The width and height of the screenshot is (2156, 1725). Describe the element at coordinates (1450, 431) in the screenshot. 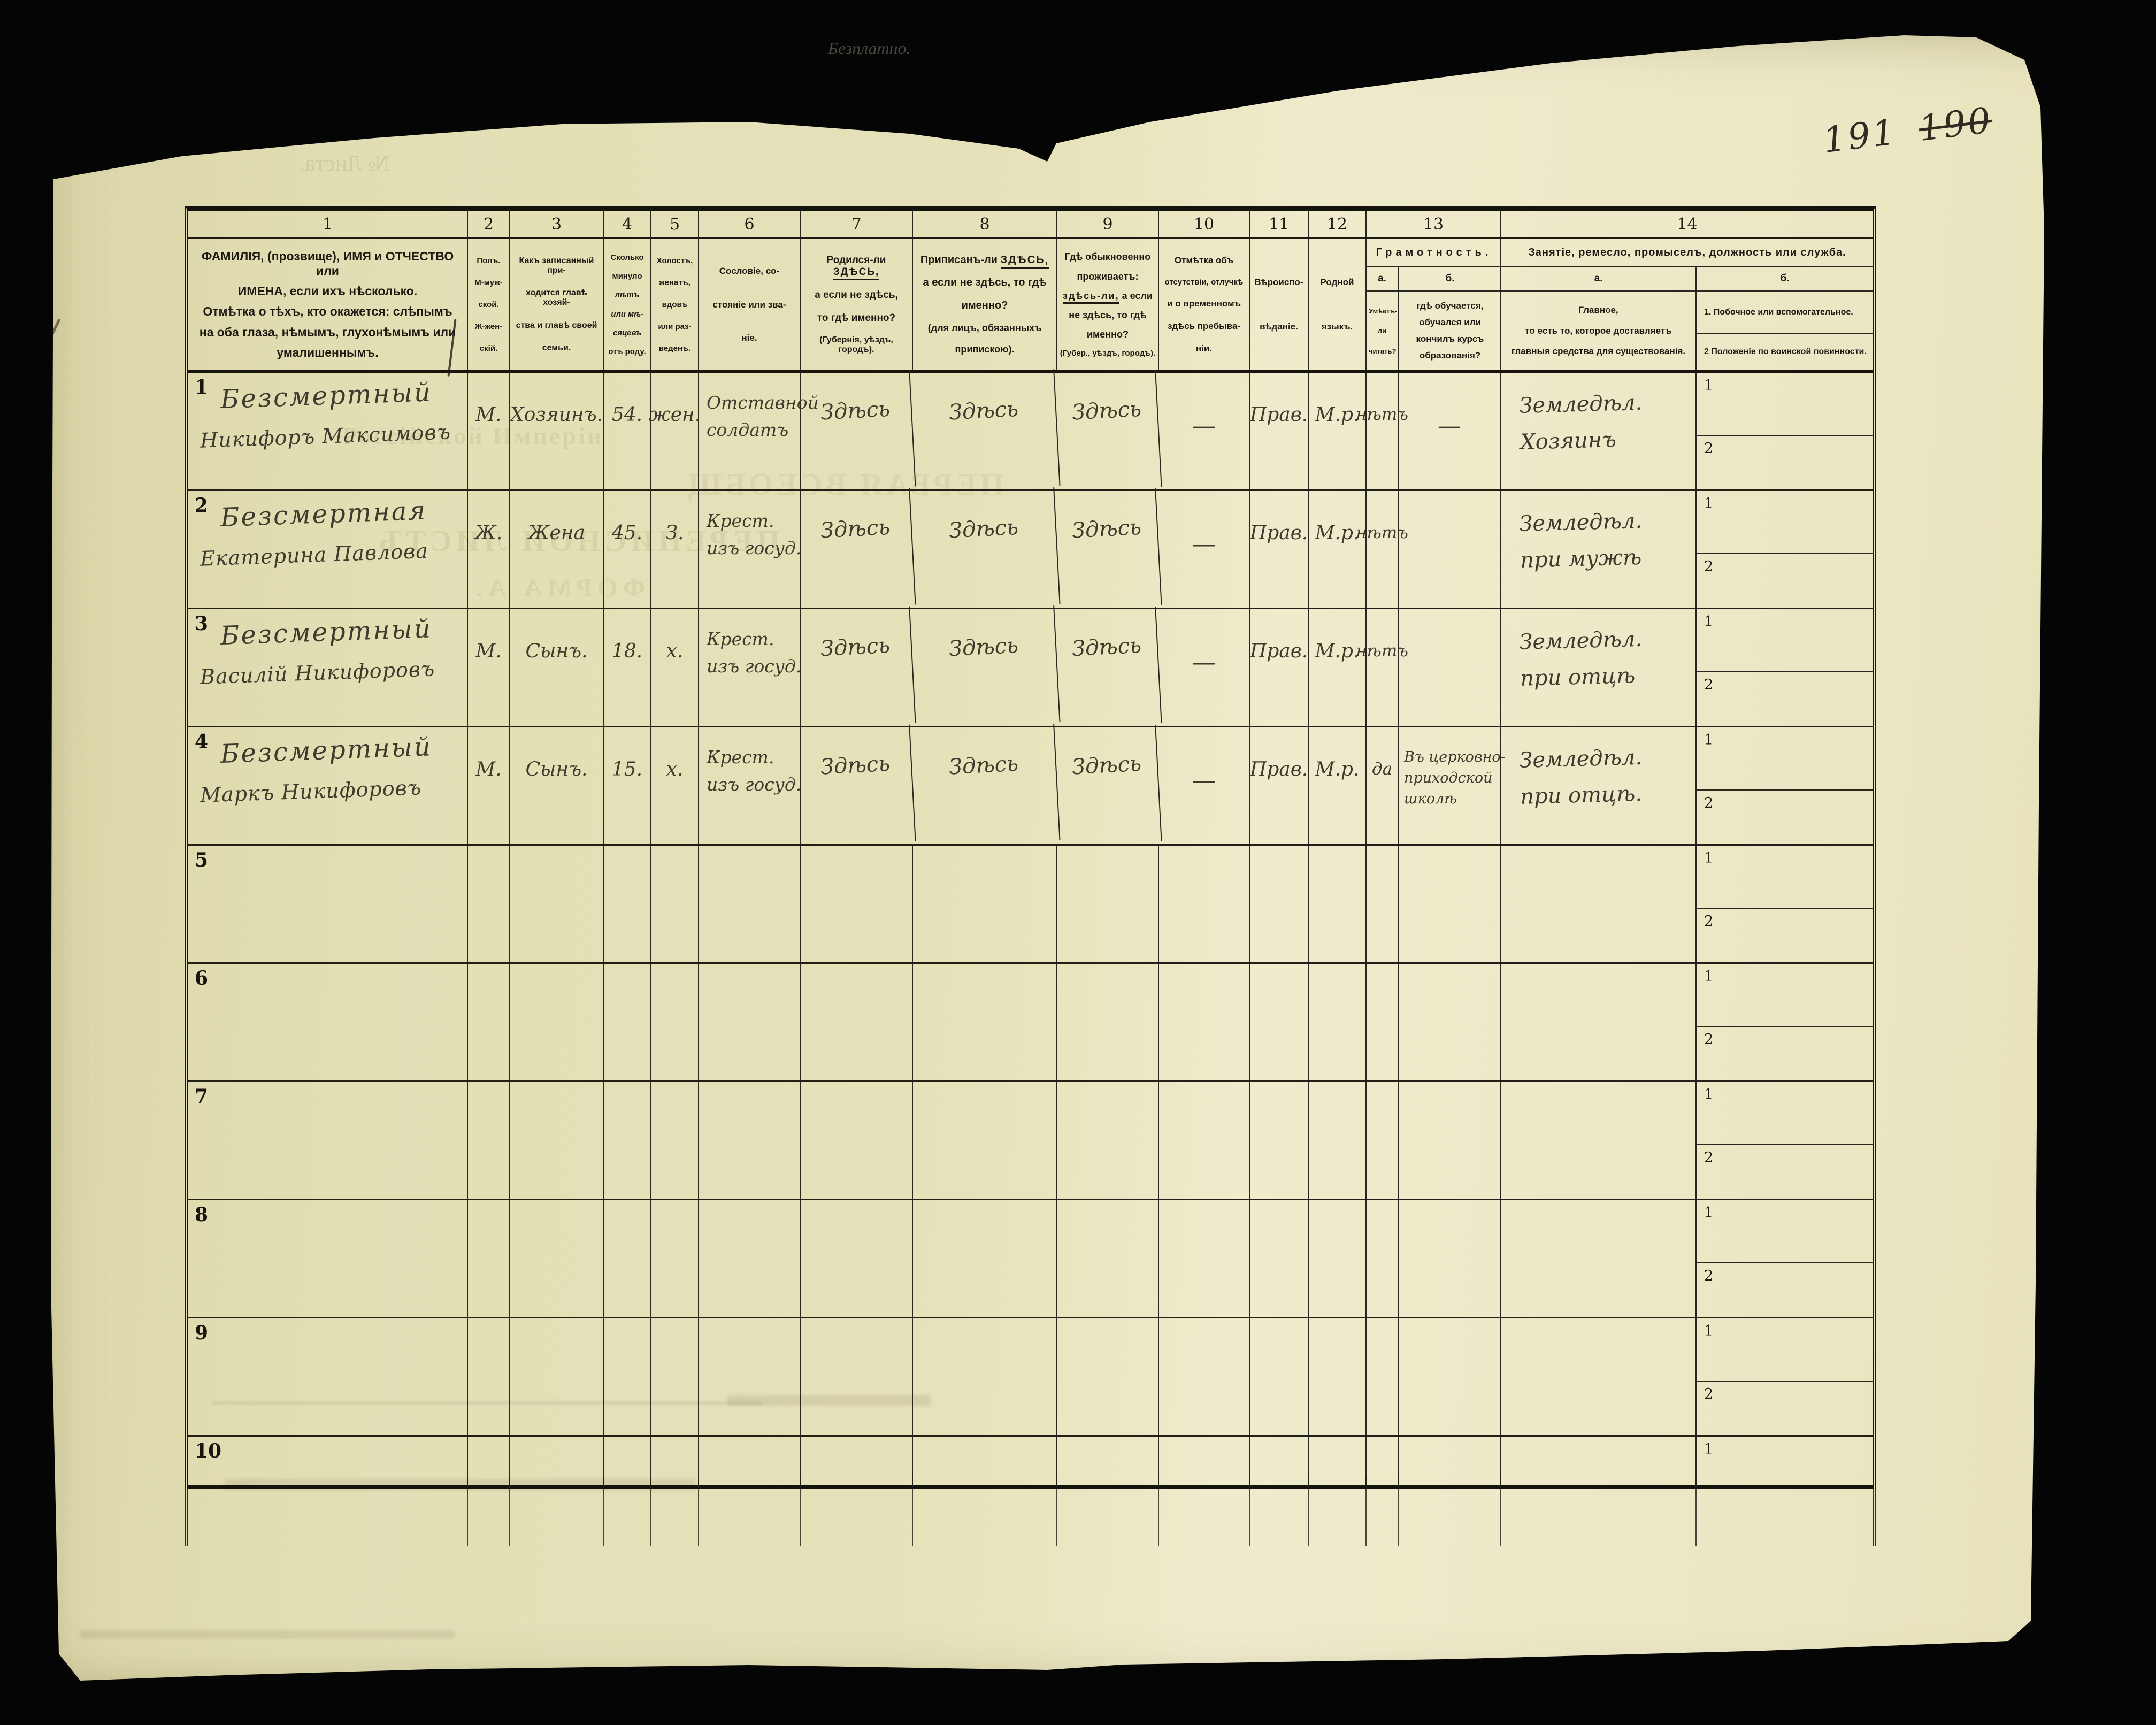

I see `cell-literacy-school: —` at that location.